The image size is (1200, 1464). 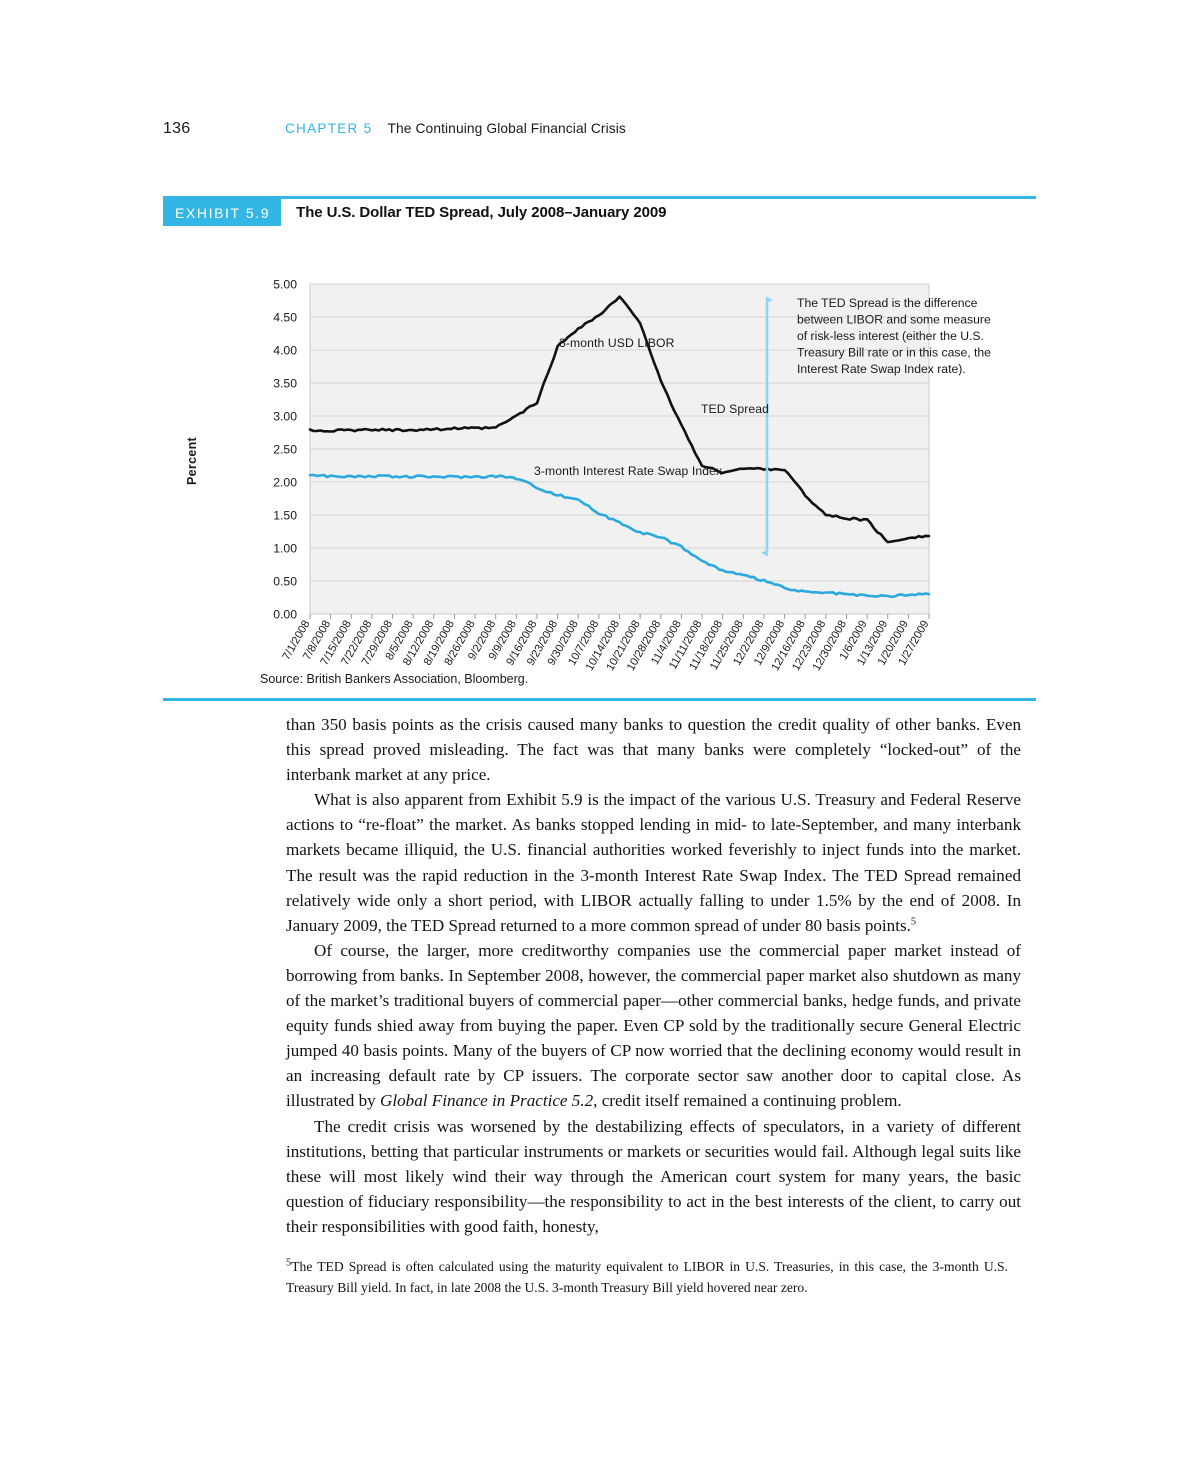 I want to click on swap-index-series-label: 3-month Interest Rate Swap Index, so click(x=628, y=471).